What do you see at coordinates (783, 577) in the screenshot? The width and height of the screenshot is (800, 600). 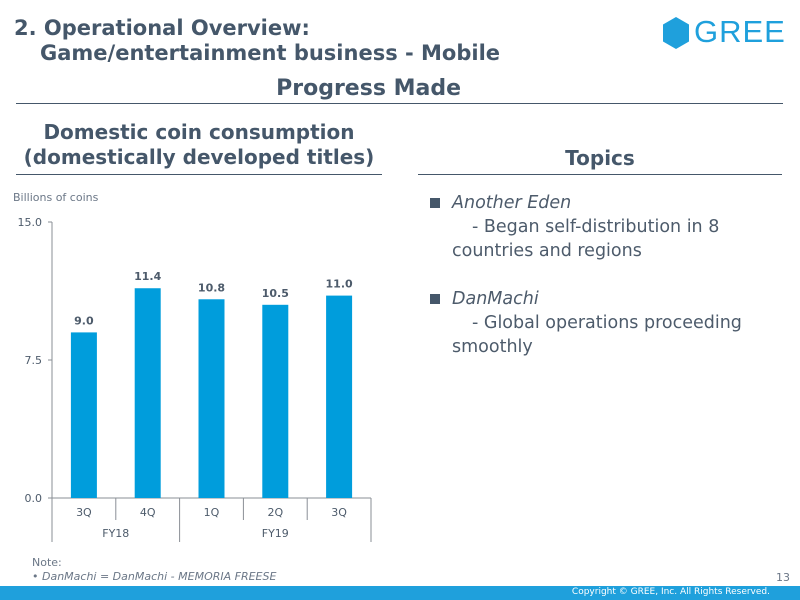 I see `page-number: 13` at bounding box center [783, 577].